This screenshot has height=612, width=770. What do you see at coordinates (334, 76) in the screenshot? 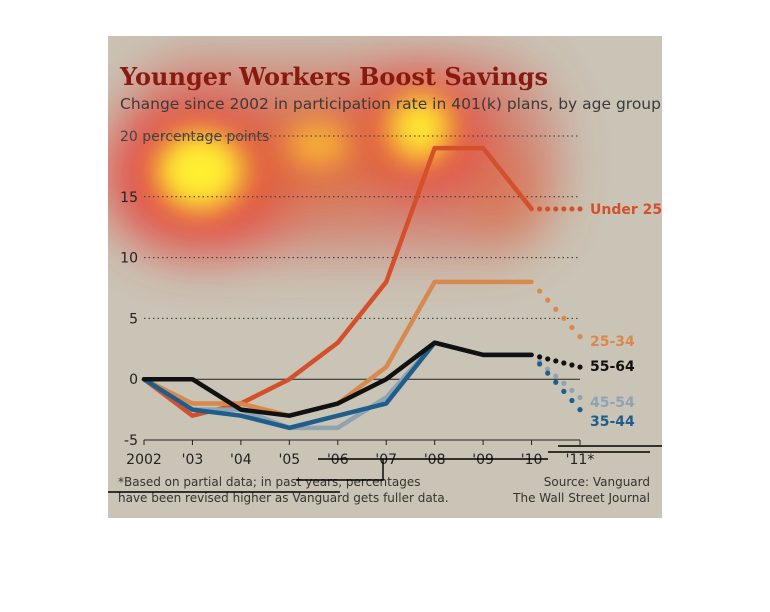
I see `chart-title: Younger Workers Boost Savings` at bounding box center [334, 76].